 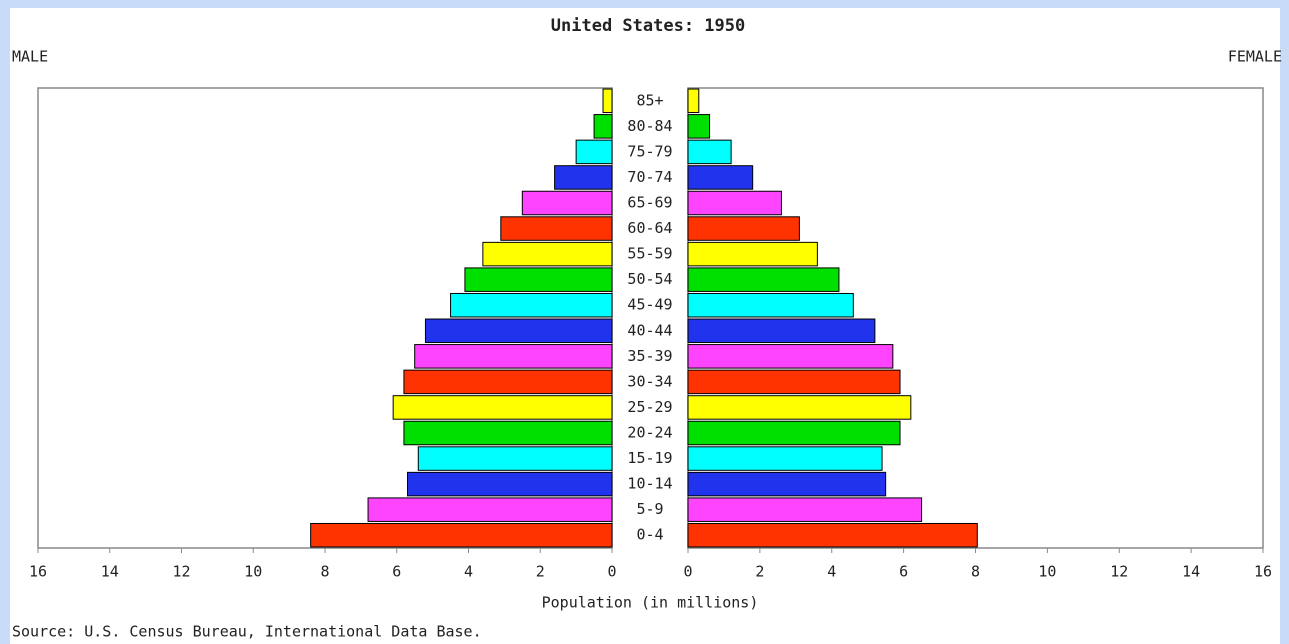 What do you see at coordinates (649, 381) in the screenshot?
I see `age-label: 30-34` at bounding box center [649, 381].